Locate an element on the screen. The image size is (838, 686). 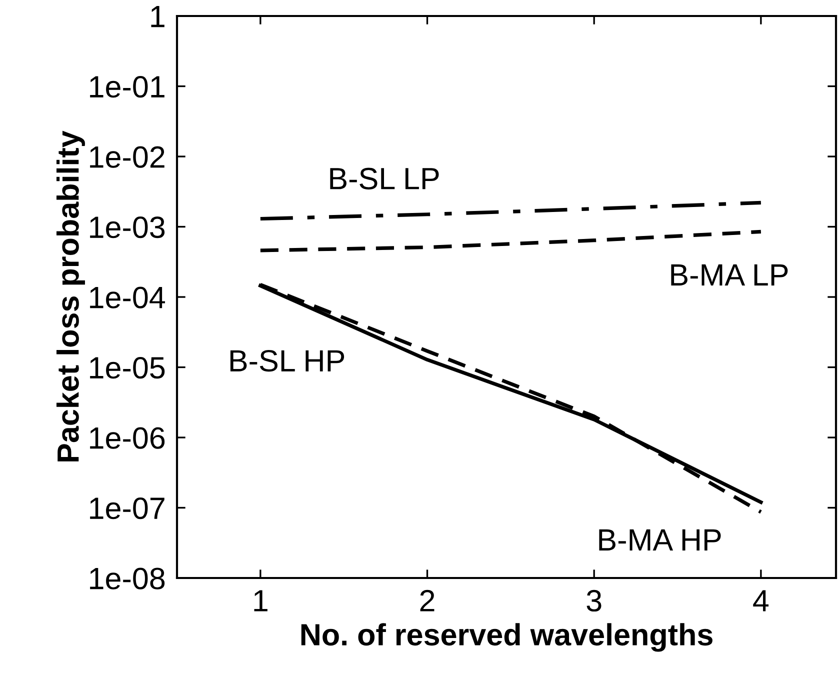
y-tick-label: 1e-04 is located at coordinates (128, 297).